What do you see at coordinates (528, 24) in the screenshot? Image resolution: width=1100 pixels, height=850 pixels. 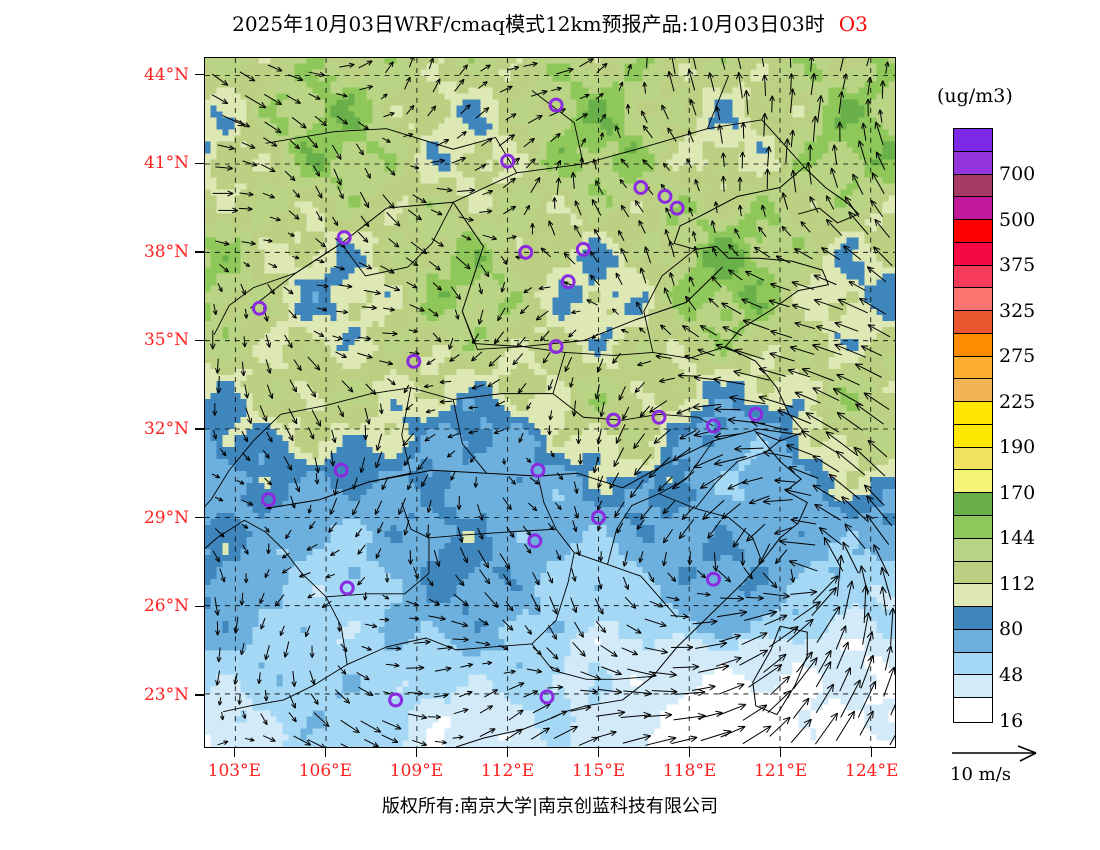 I see `title-text: 2025年10月03日WRF/cmaq模式12km预报产品:10月03日03时` at bounding box center [528, 24].